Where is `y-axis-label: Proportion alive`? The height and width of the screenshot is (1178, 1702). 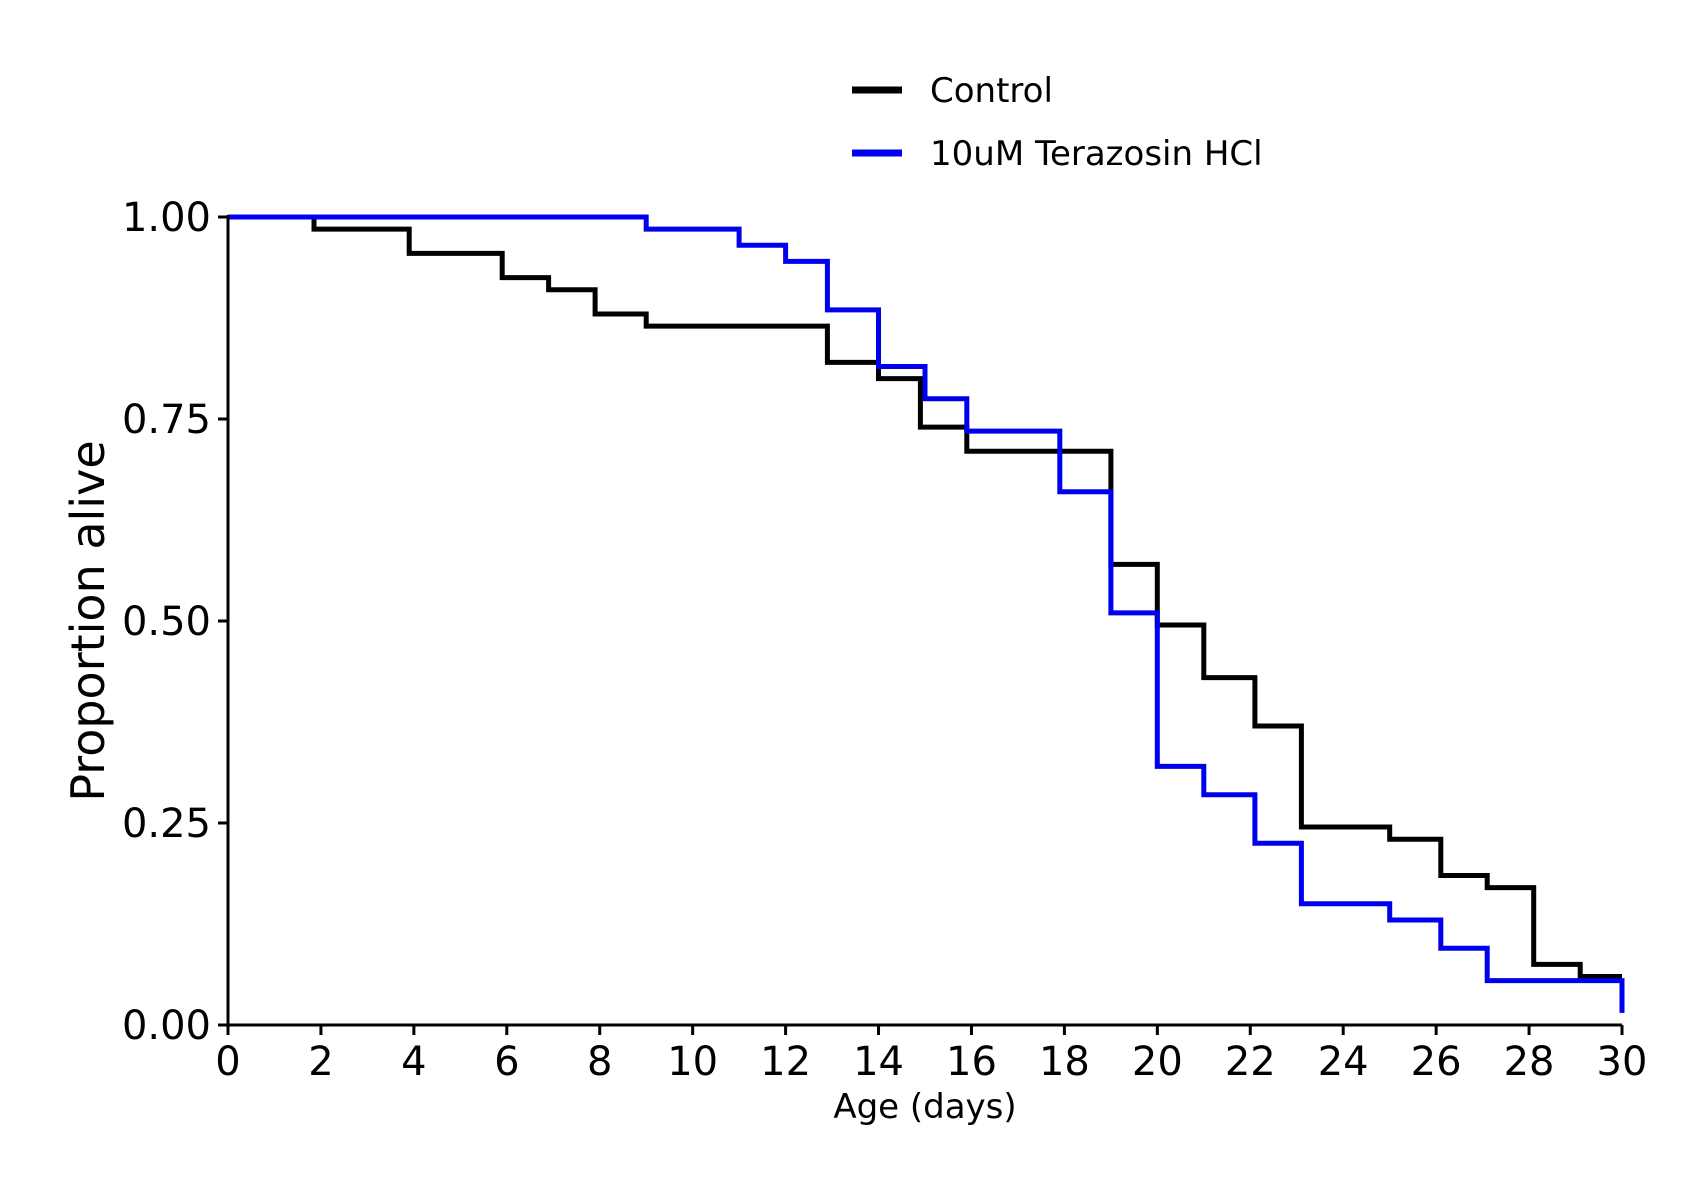 y-axis-label: Proportion alive is located at coordinates (88, 620).